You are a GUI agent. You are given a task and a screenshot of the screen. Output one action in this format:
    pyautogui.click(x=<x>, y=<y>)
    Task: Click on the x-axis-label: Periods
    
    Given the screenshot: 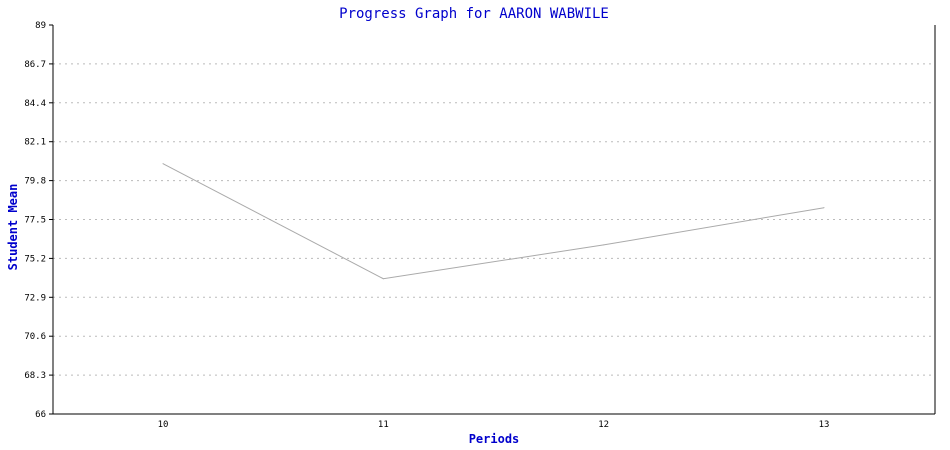 What is the action you would take?
    pyautogui.click(x=494, y=439)
    